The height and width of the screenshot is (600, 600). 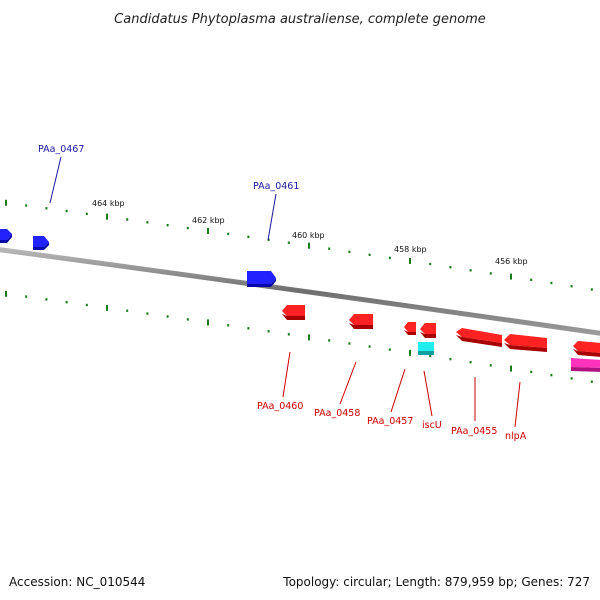 I want to click on gene-forward-left-edge, so click(x=6, y=236).